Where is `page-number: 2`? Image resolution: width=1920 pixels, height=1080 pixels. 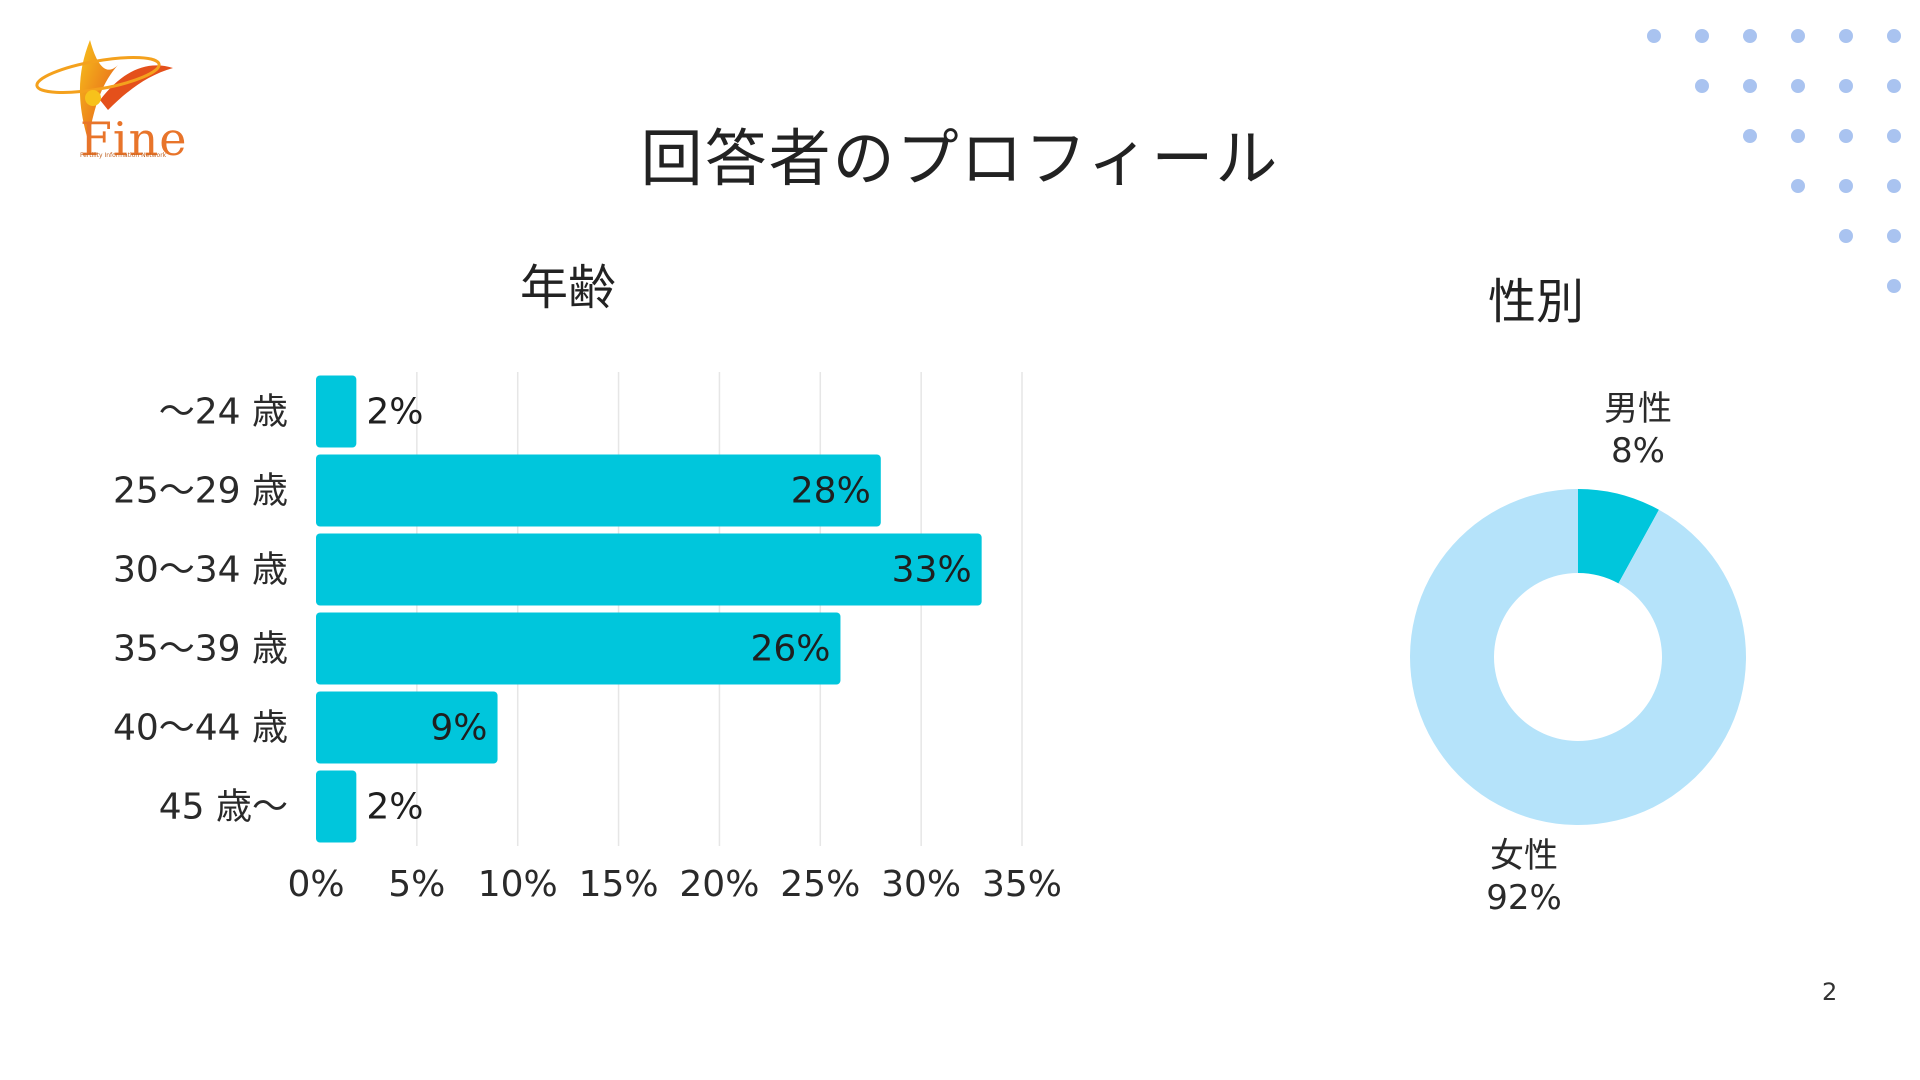 page-number: 2 is located at coordinates (1830, 992).